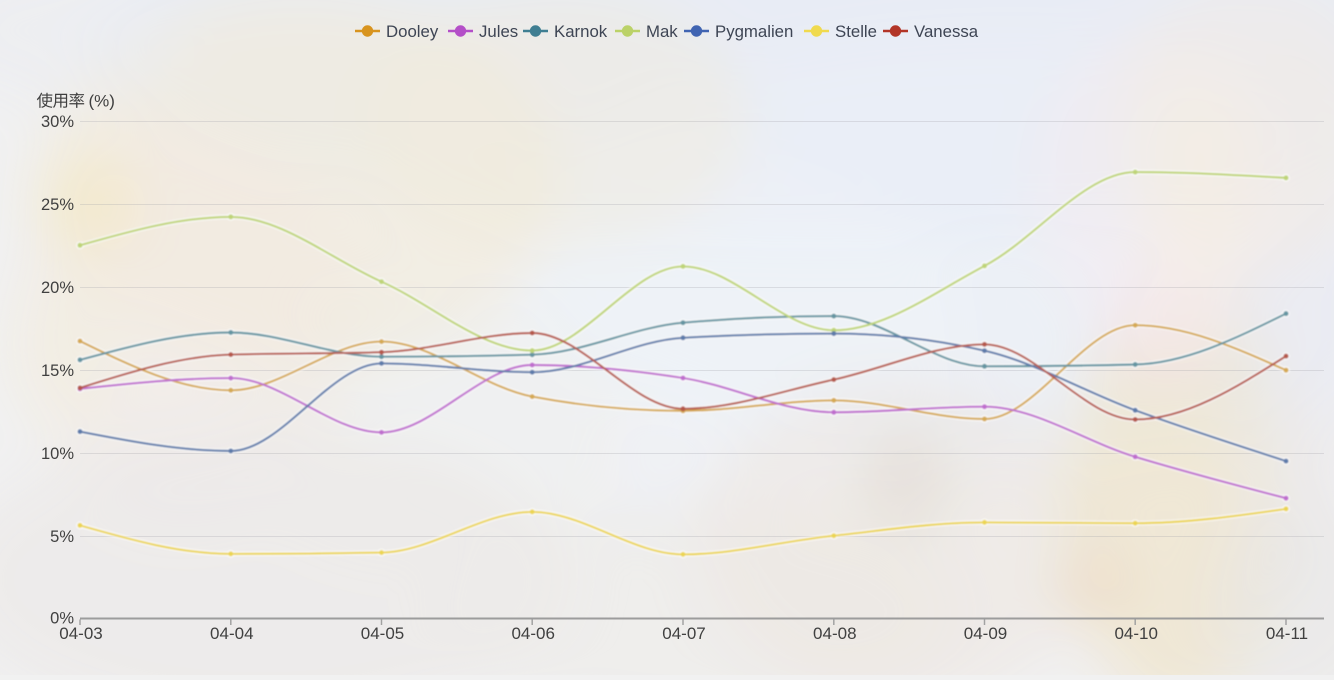 This screenshot has height=680, width=1334. Describe the element at coordinates (581, 31) in the screenshot. I see `svg-text: Karnok` at that location.